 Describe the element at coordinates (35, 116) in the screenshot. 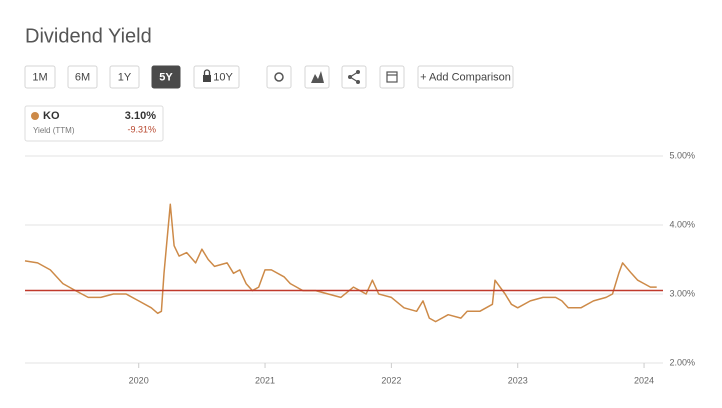

I see `legend-dot` at that location.